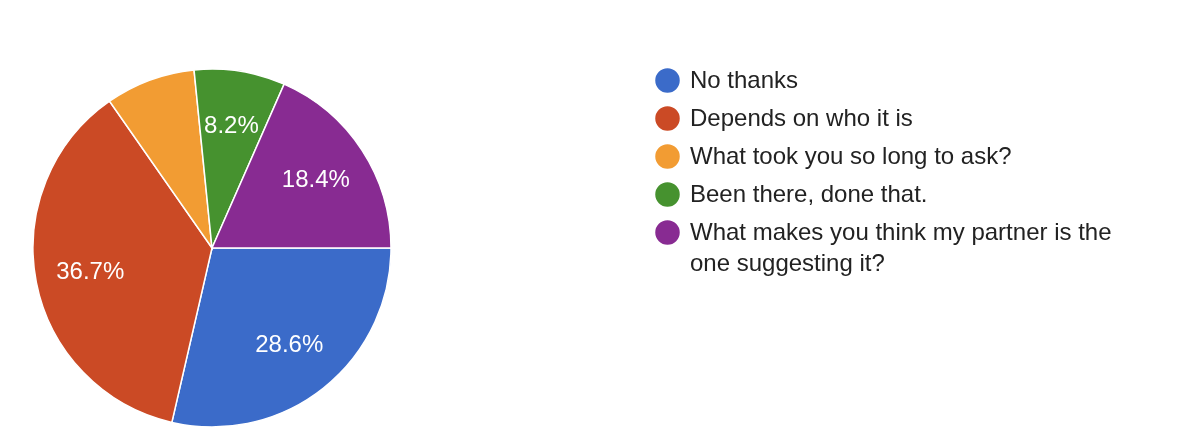  Describe the element at coordinates (90, 270) in the screenshot. I see `data-label: 36.7%` at that location.